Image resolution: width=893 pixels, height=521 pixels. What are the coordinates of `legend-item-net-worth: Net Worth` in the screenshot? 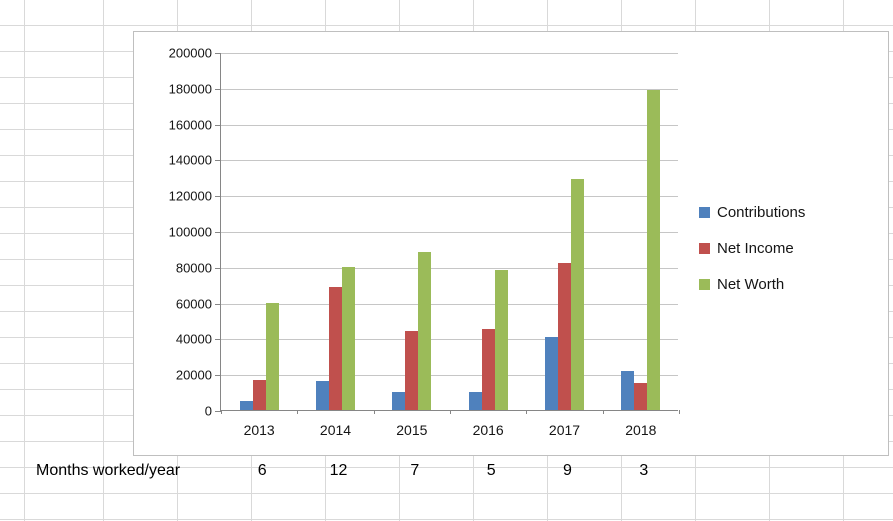 It's located at (752, 284).